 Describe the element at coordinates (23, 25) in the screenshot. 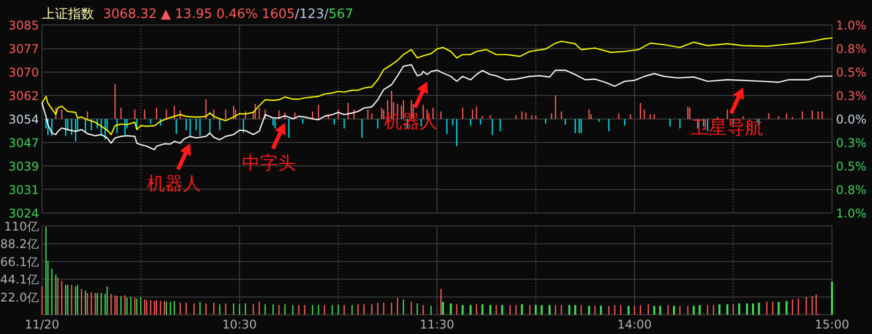

I see `y-tick-label: 3085` at that location.